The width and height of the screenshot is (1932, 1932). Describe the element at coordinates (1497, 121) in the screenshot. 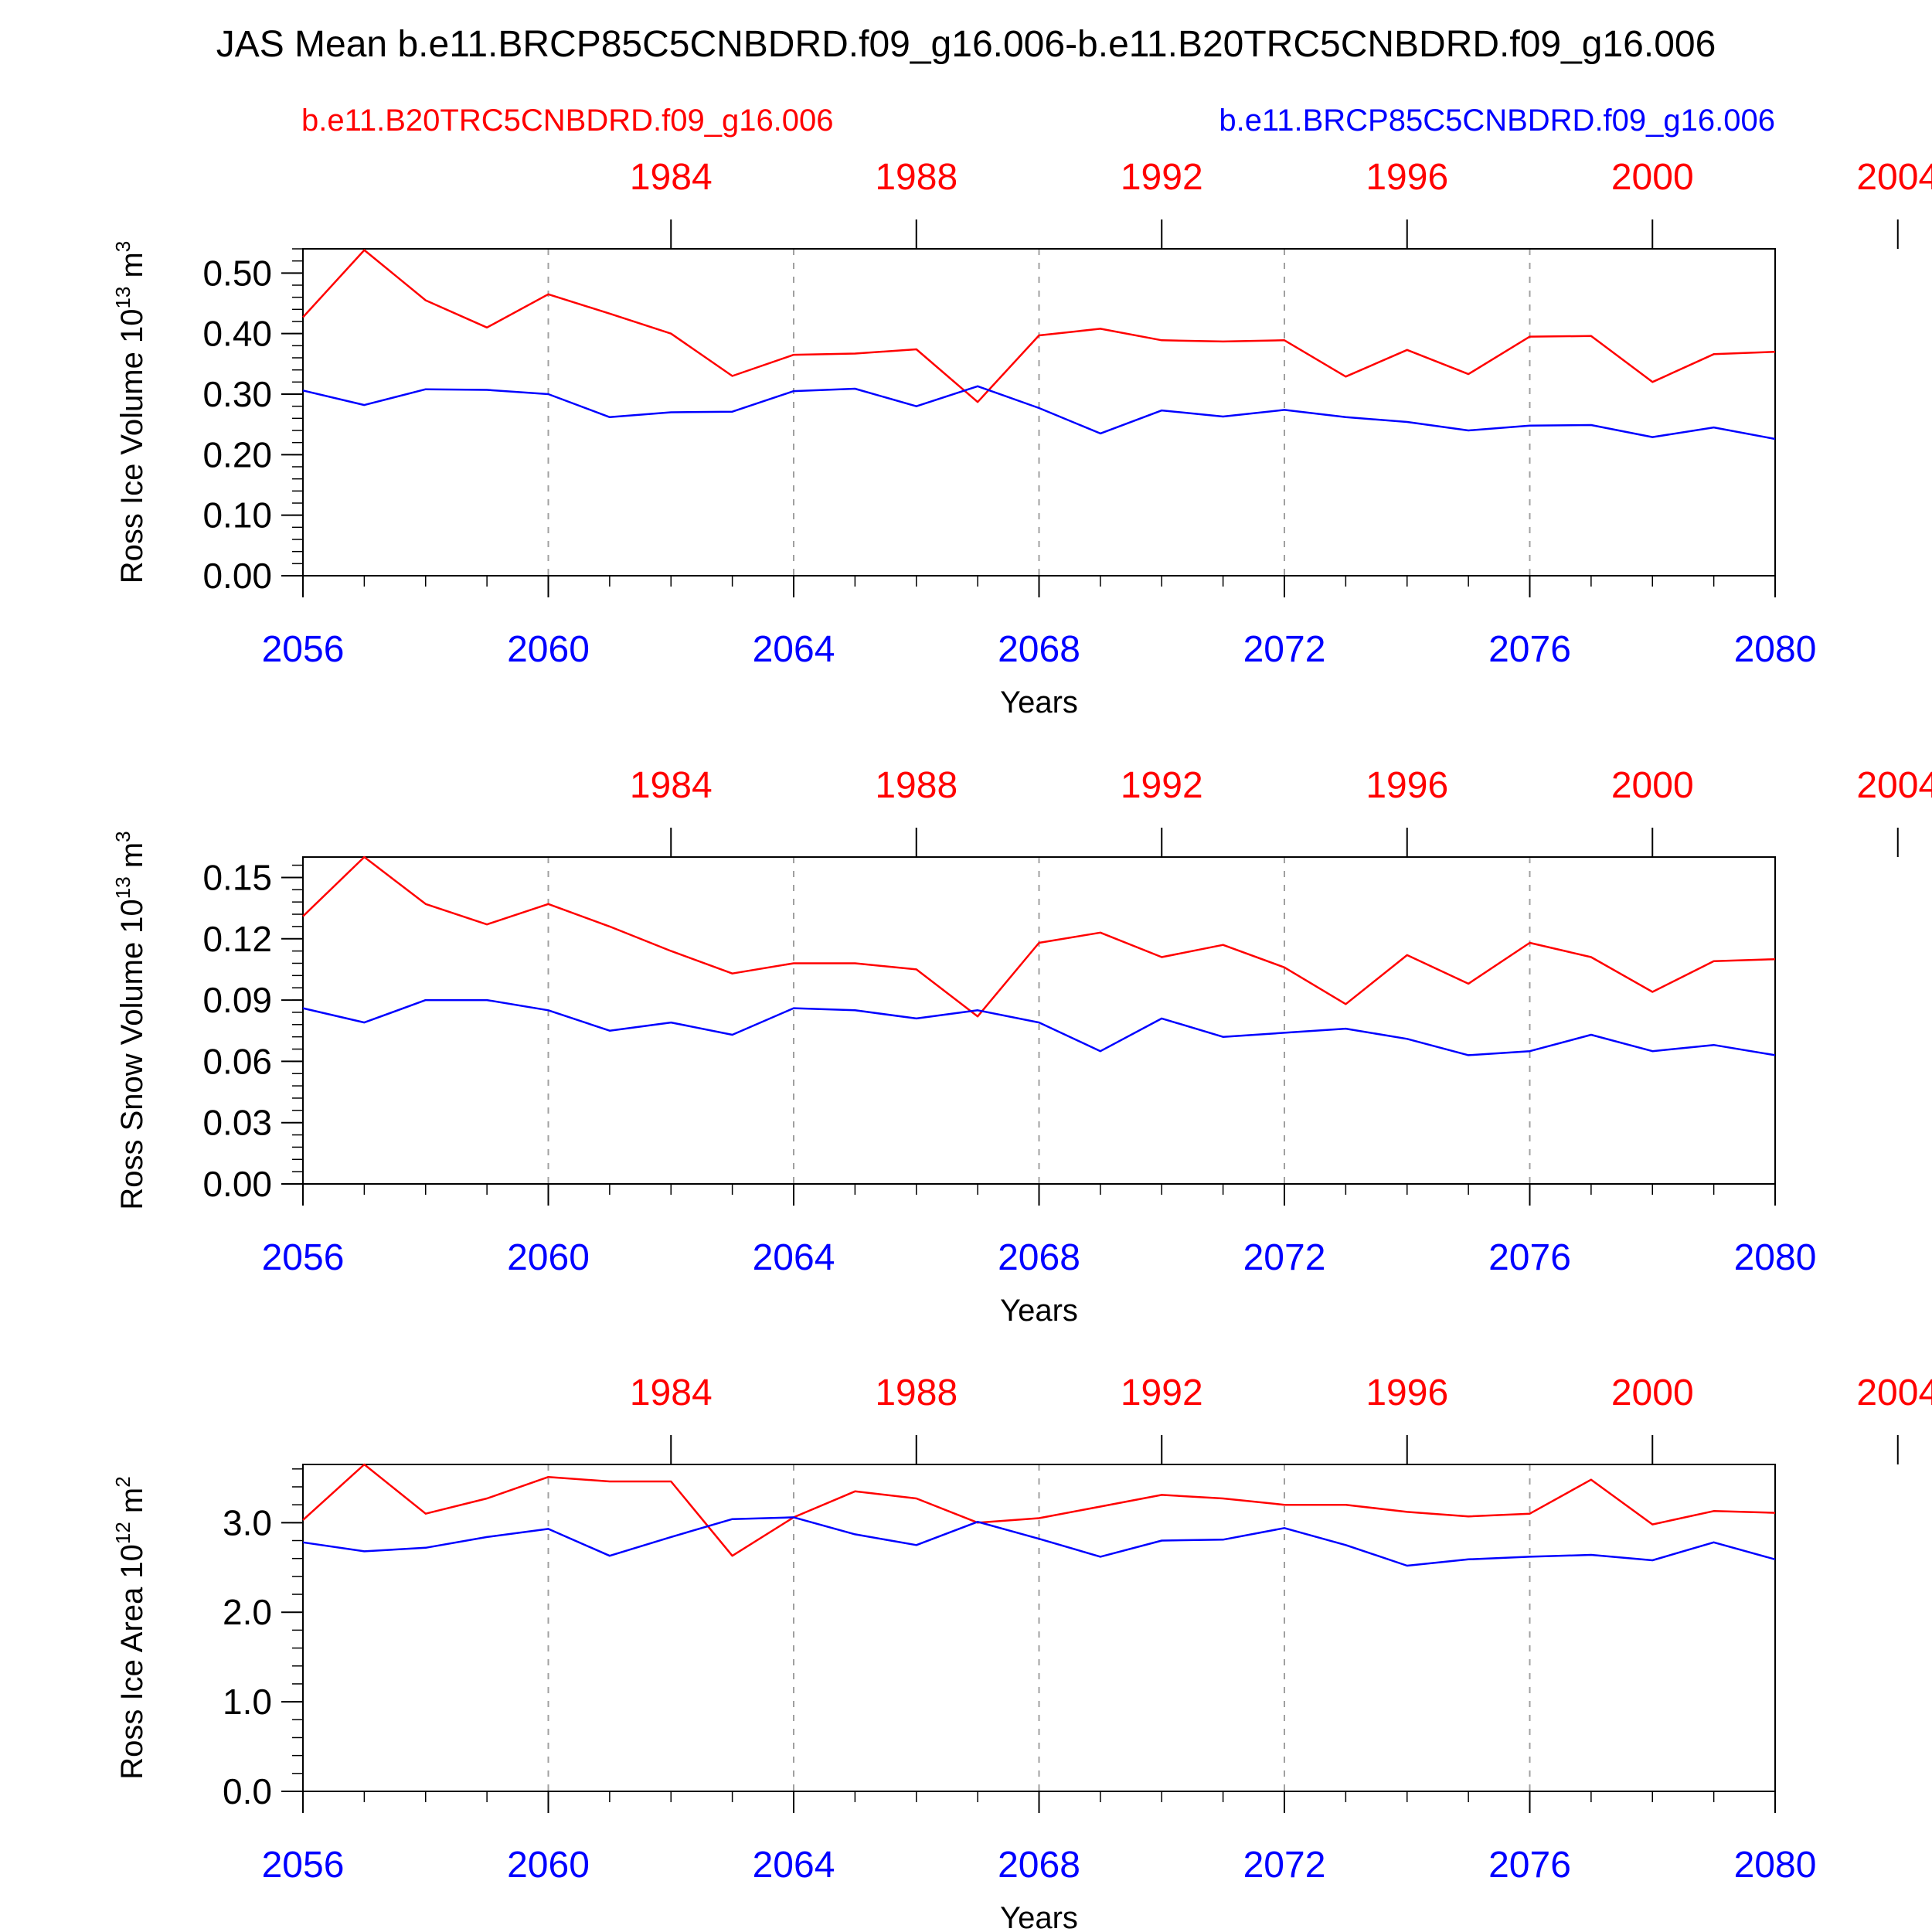

I see `blue-case-label: b.e11.BRCP85C5CNBDRD.f09_g16.006` at that location.